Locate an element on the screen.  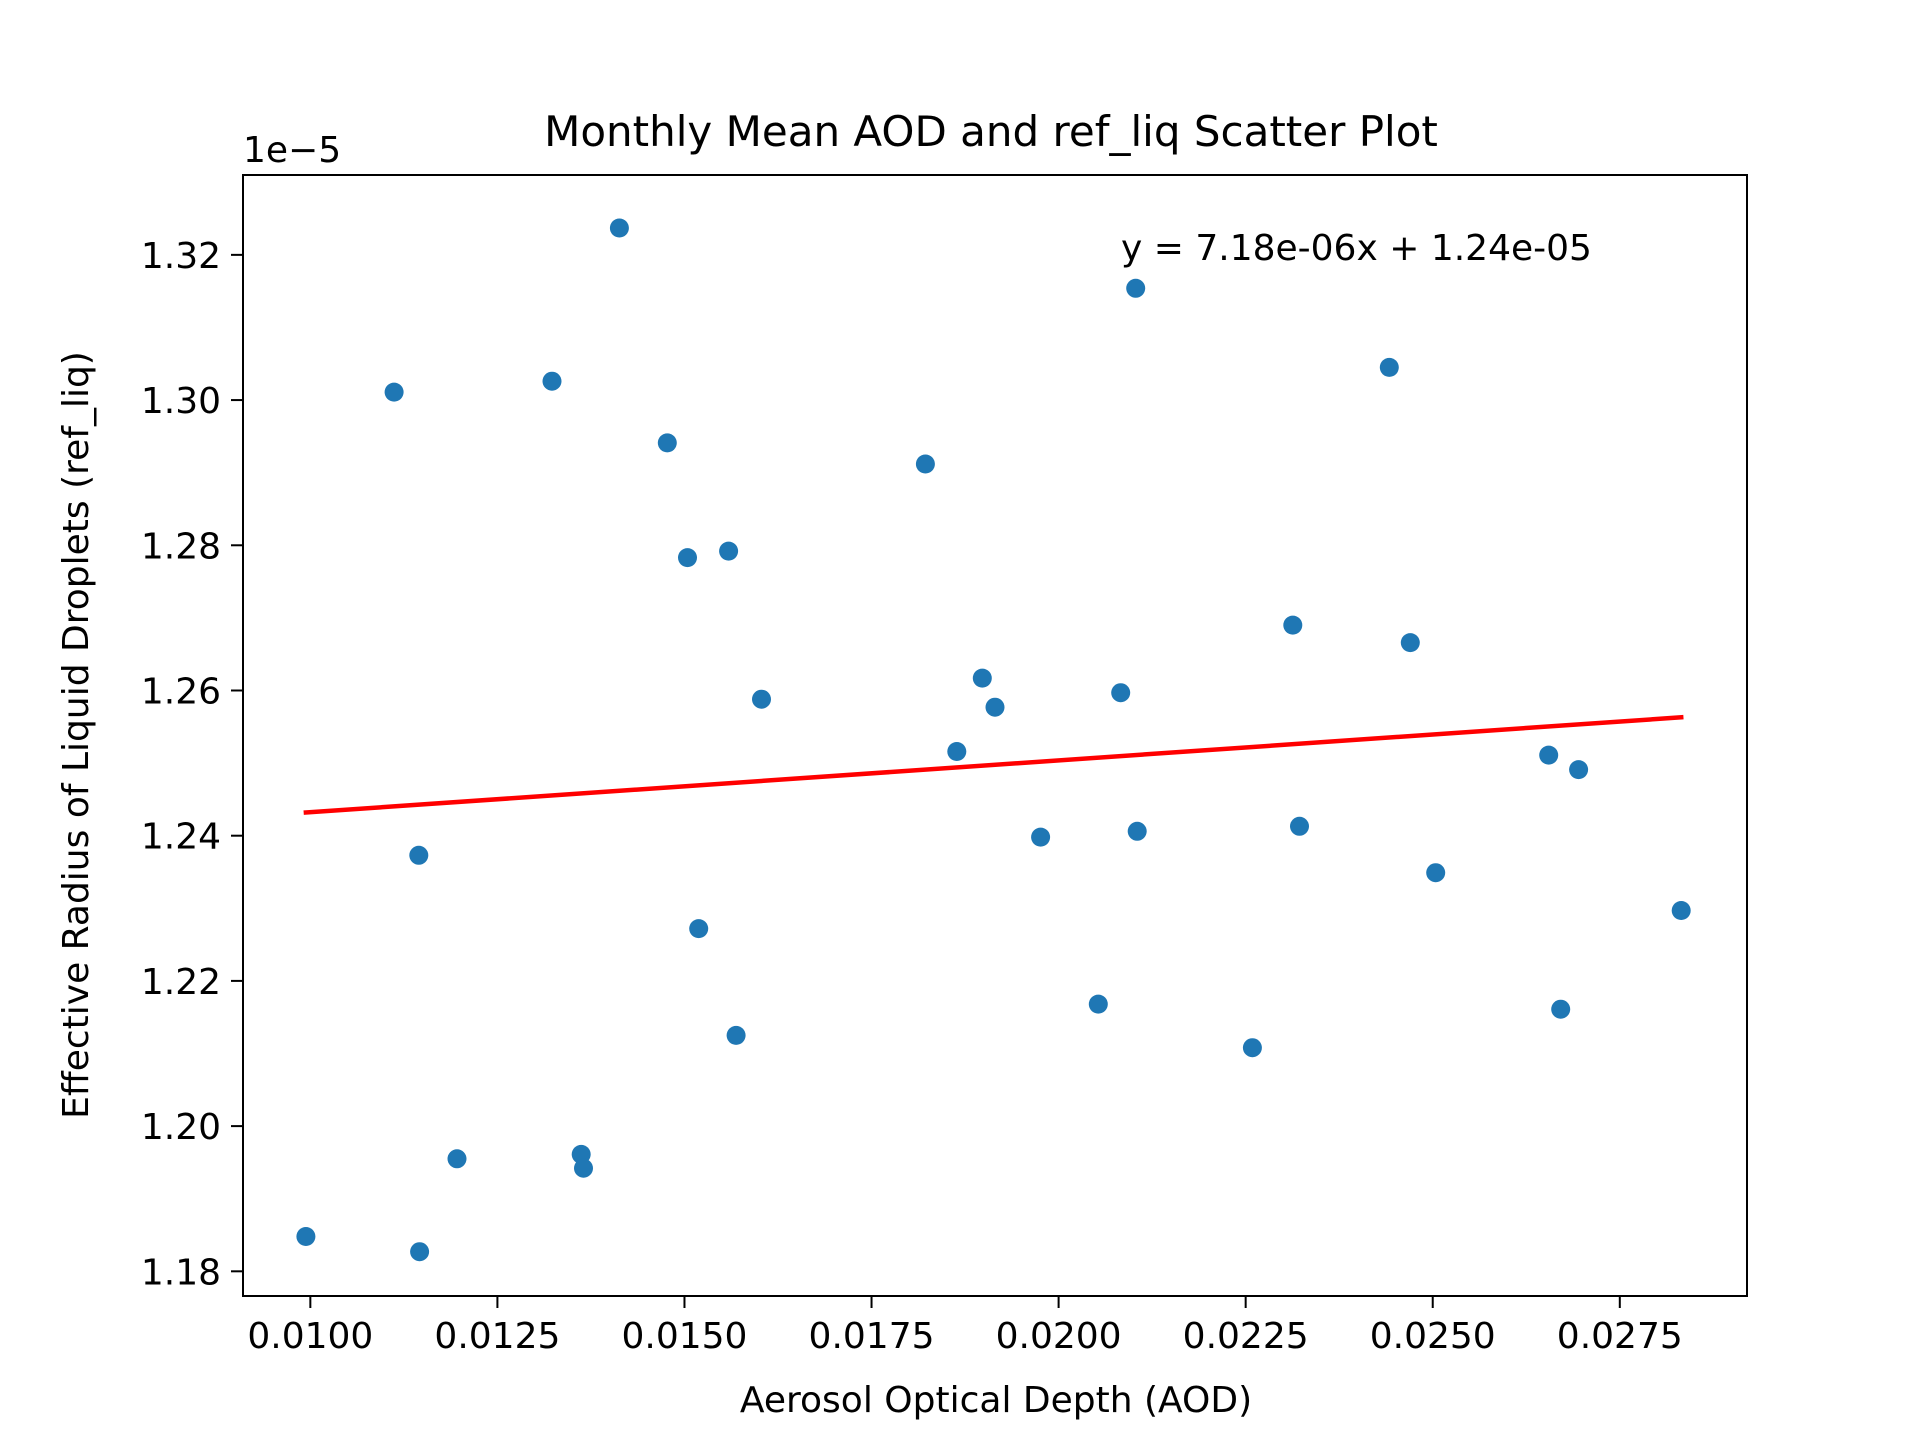
x-tick-label: 0.0175 is located at coordinates (872, 1336).